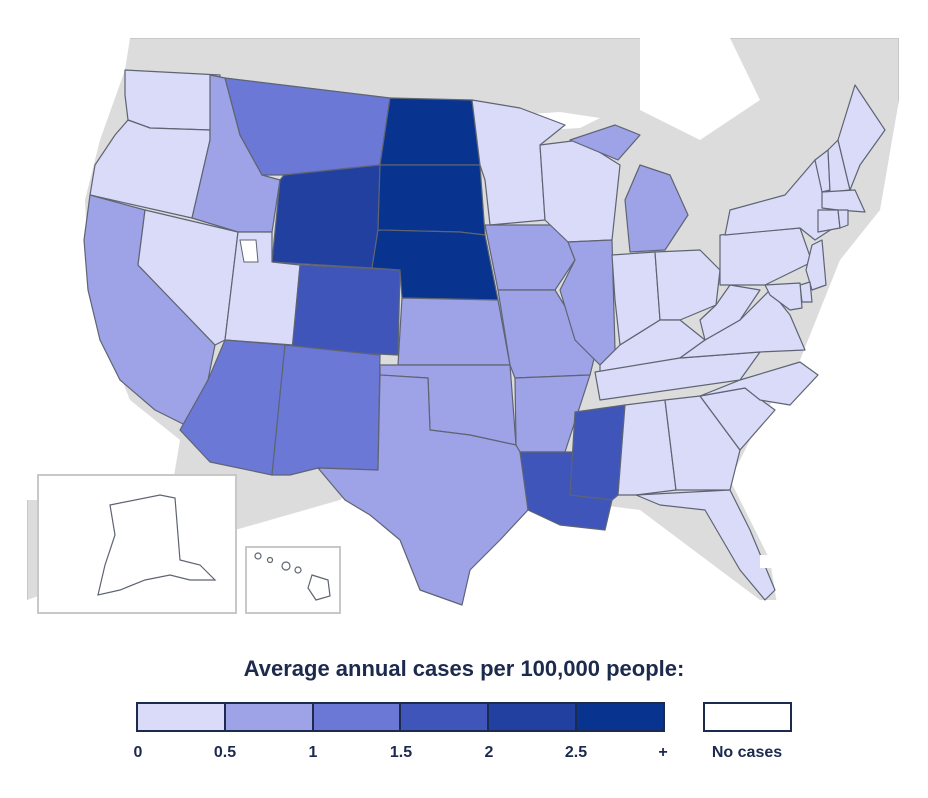 This screenshot has width=928, height=798. What do you see at coordinates (188, 277) in the screenshot?
I see `state-nevada` at bounding box center [188, 277].